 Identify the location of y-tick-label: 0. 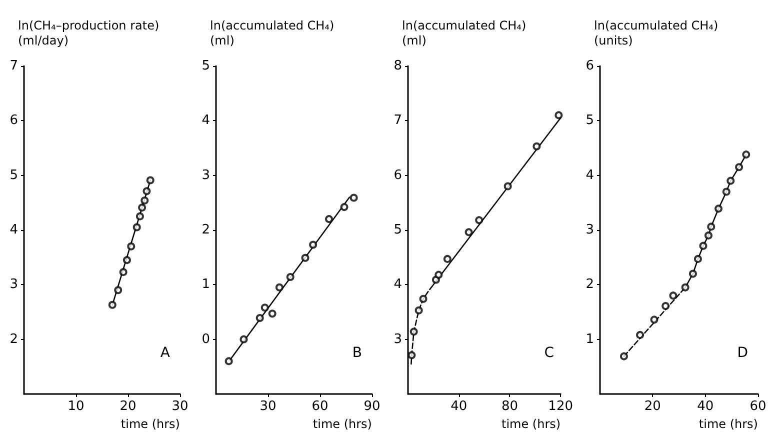
(206, 339).